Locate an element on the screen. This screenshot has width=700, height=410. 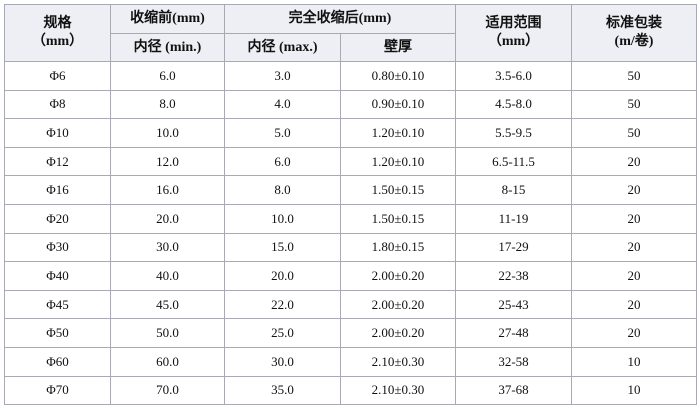
table-cell: Φ30 is located at coordinates (57, 247).